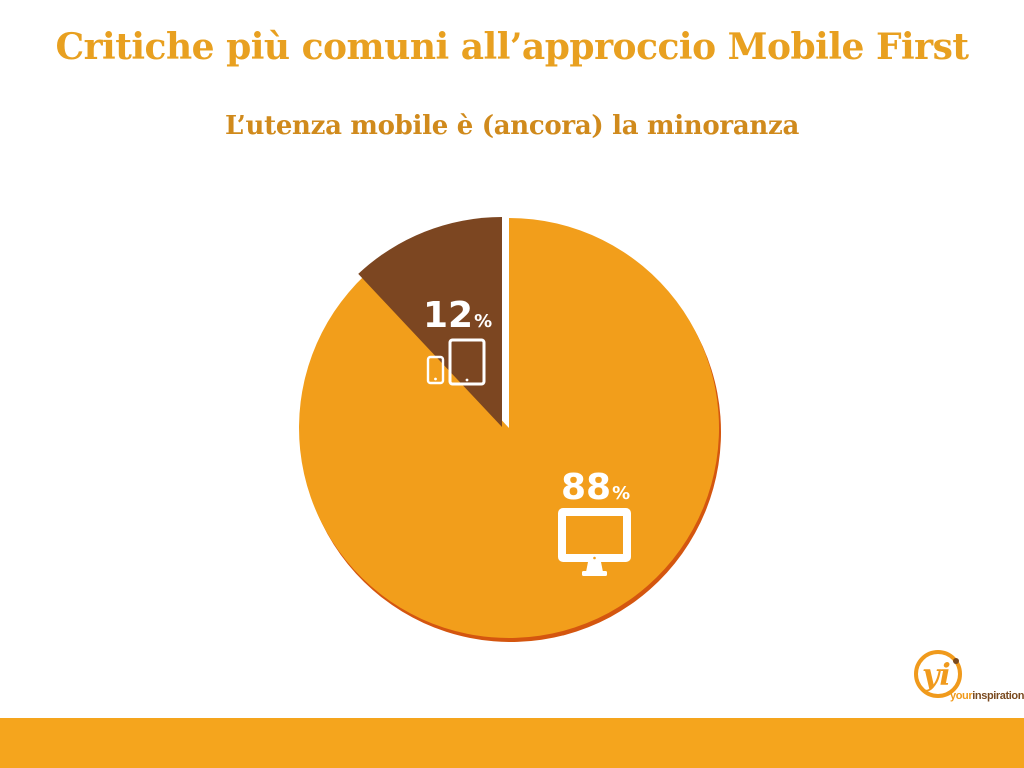 The image size is (1024, 768). Describe the element at coordinates (448, 315) in the screenshot. I see `mobile-percent-value: 12` at that location.